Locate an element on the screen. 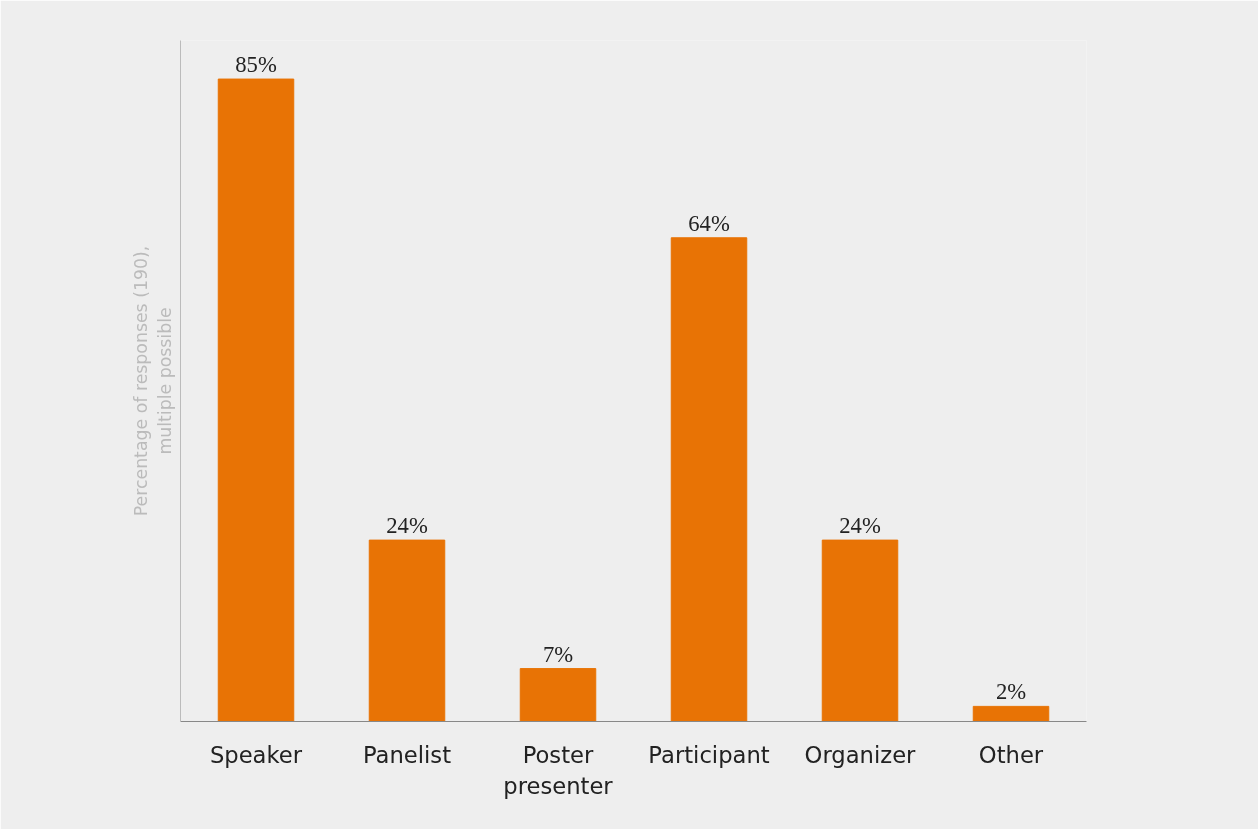  x-tick-label: Organizer is located at coordinates (860, 754).